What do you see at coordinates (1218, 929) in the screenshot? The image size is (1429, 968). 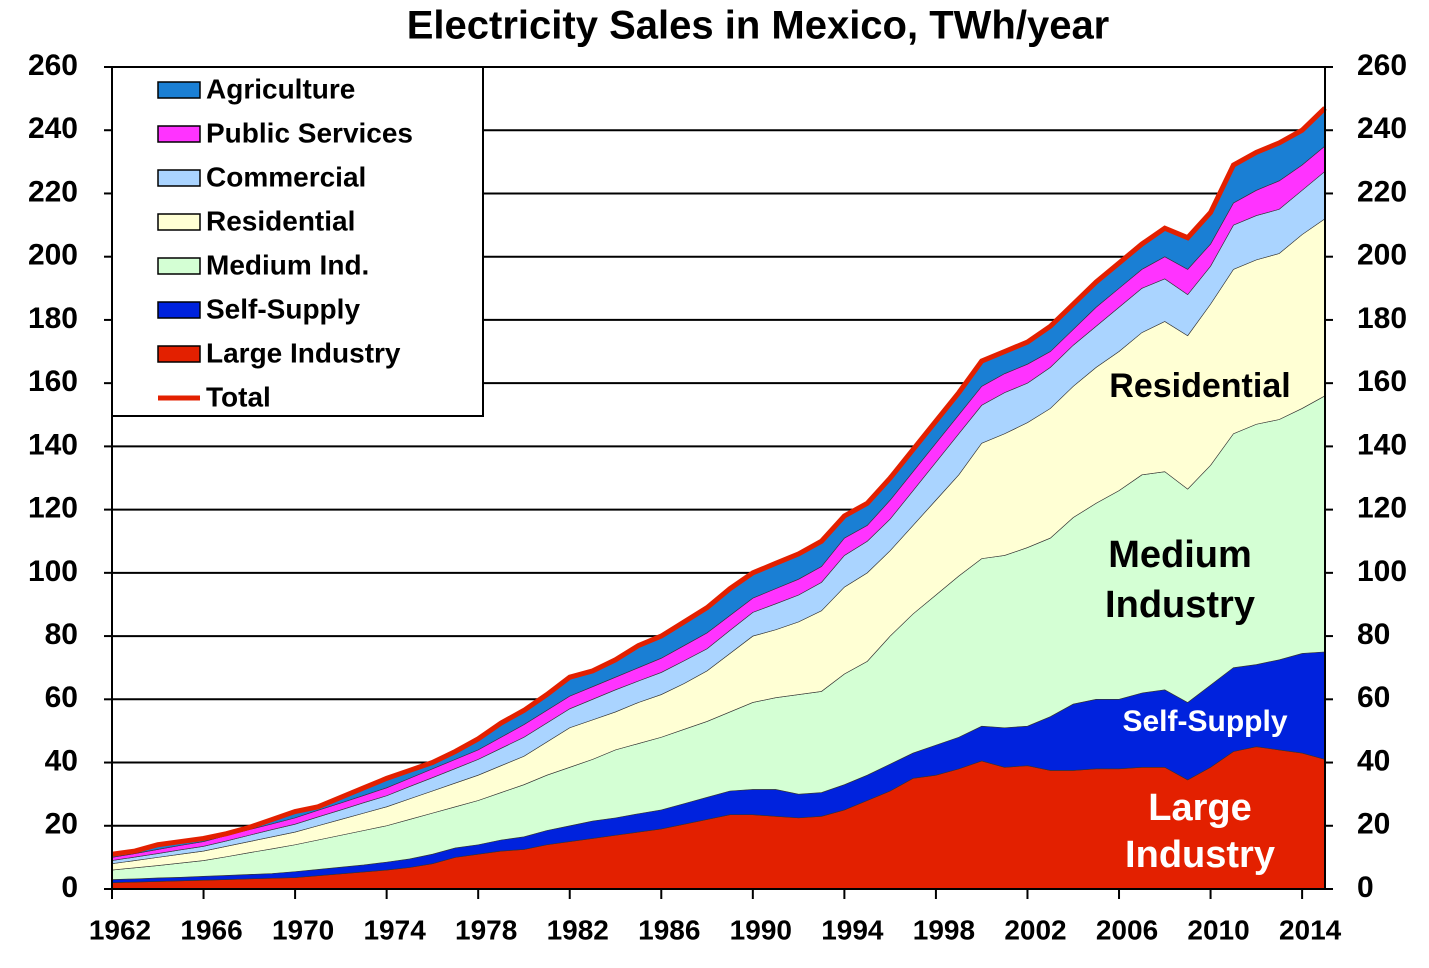 I see `x-tick-label: 2010` at bounding box center [1218, 929].